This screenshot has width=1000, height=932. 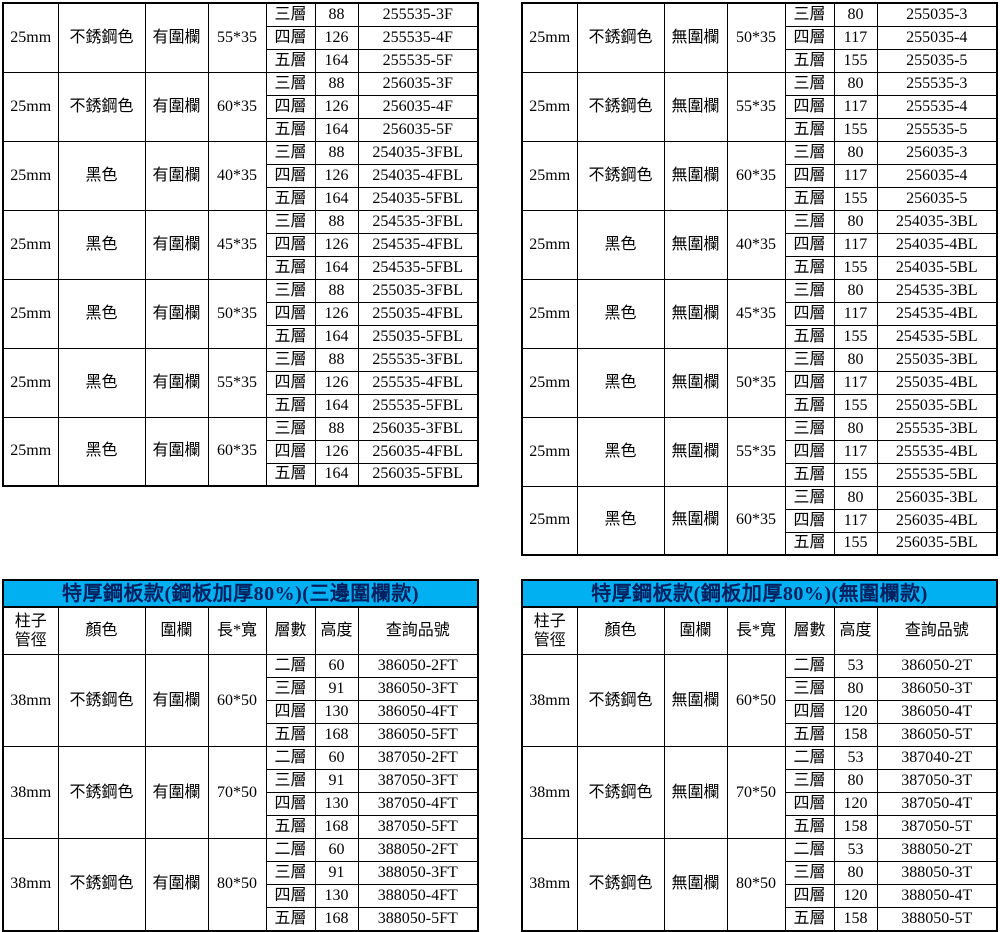 What do you see at coordinates (30, 630) in the screenshot?
I see `header-pipe-diameter: 柱子 管徑` at bounding box center [30, 630].